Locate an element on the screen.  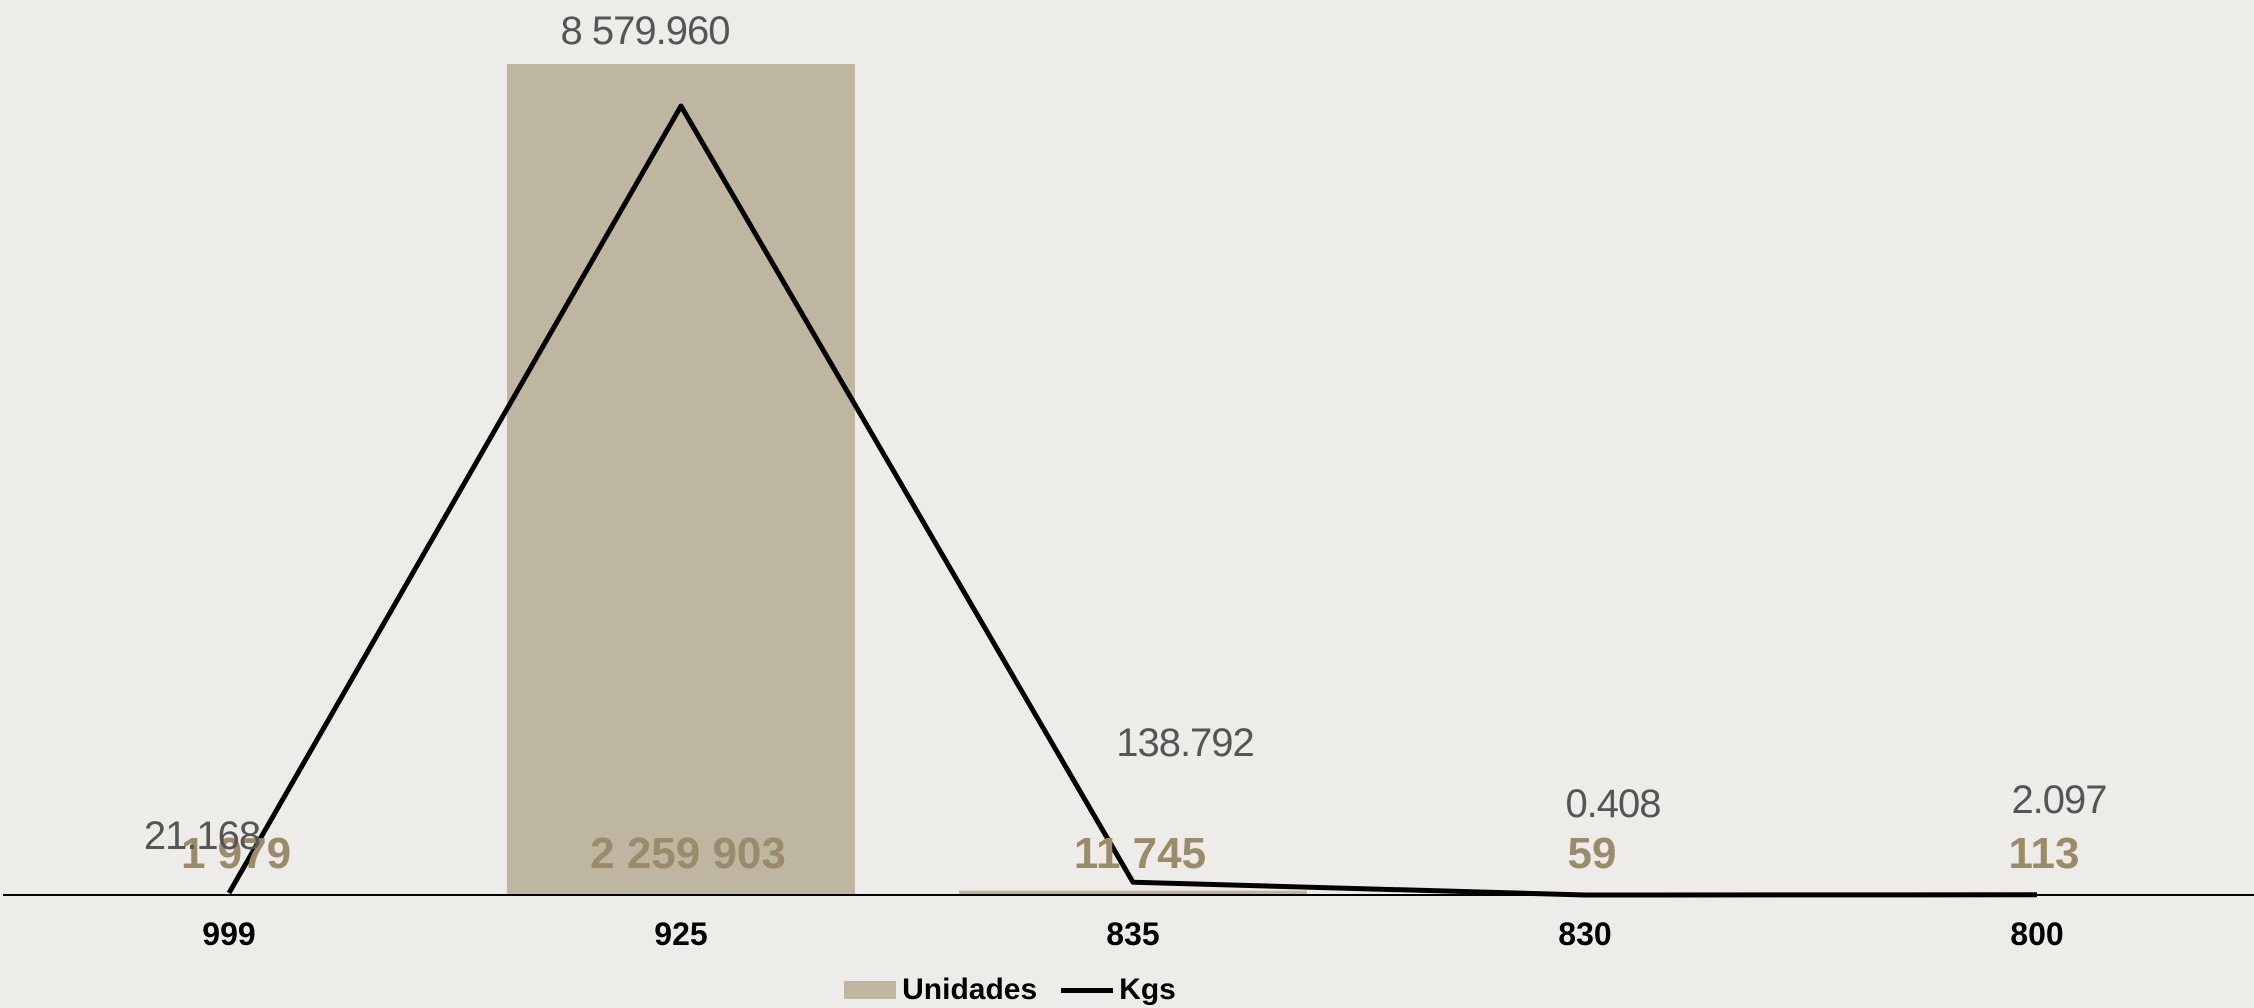
x-tick-label-999: 999 is located at coordinates (228, 934).